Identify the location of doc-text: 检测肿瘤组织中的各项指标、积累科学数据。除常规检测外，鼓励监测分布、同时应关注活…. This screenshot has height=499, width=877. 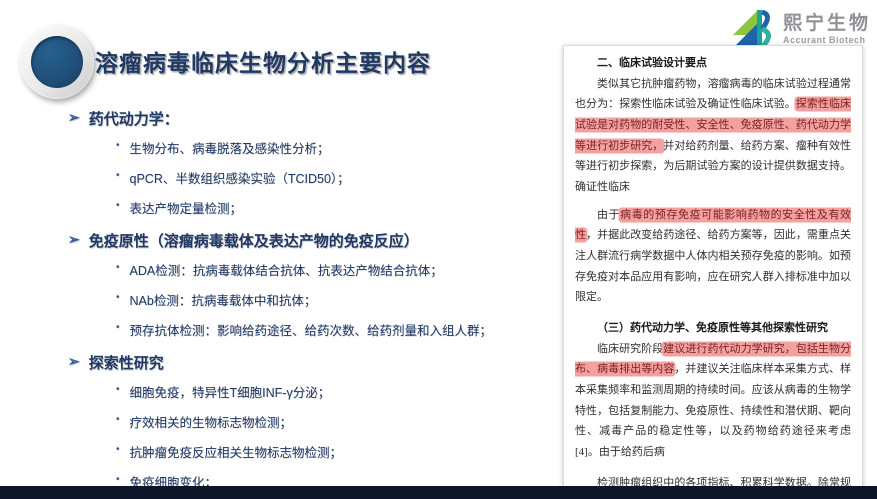
(724, 482).